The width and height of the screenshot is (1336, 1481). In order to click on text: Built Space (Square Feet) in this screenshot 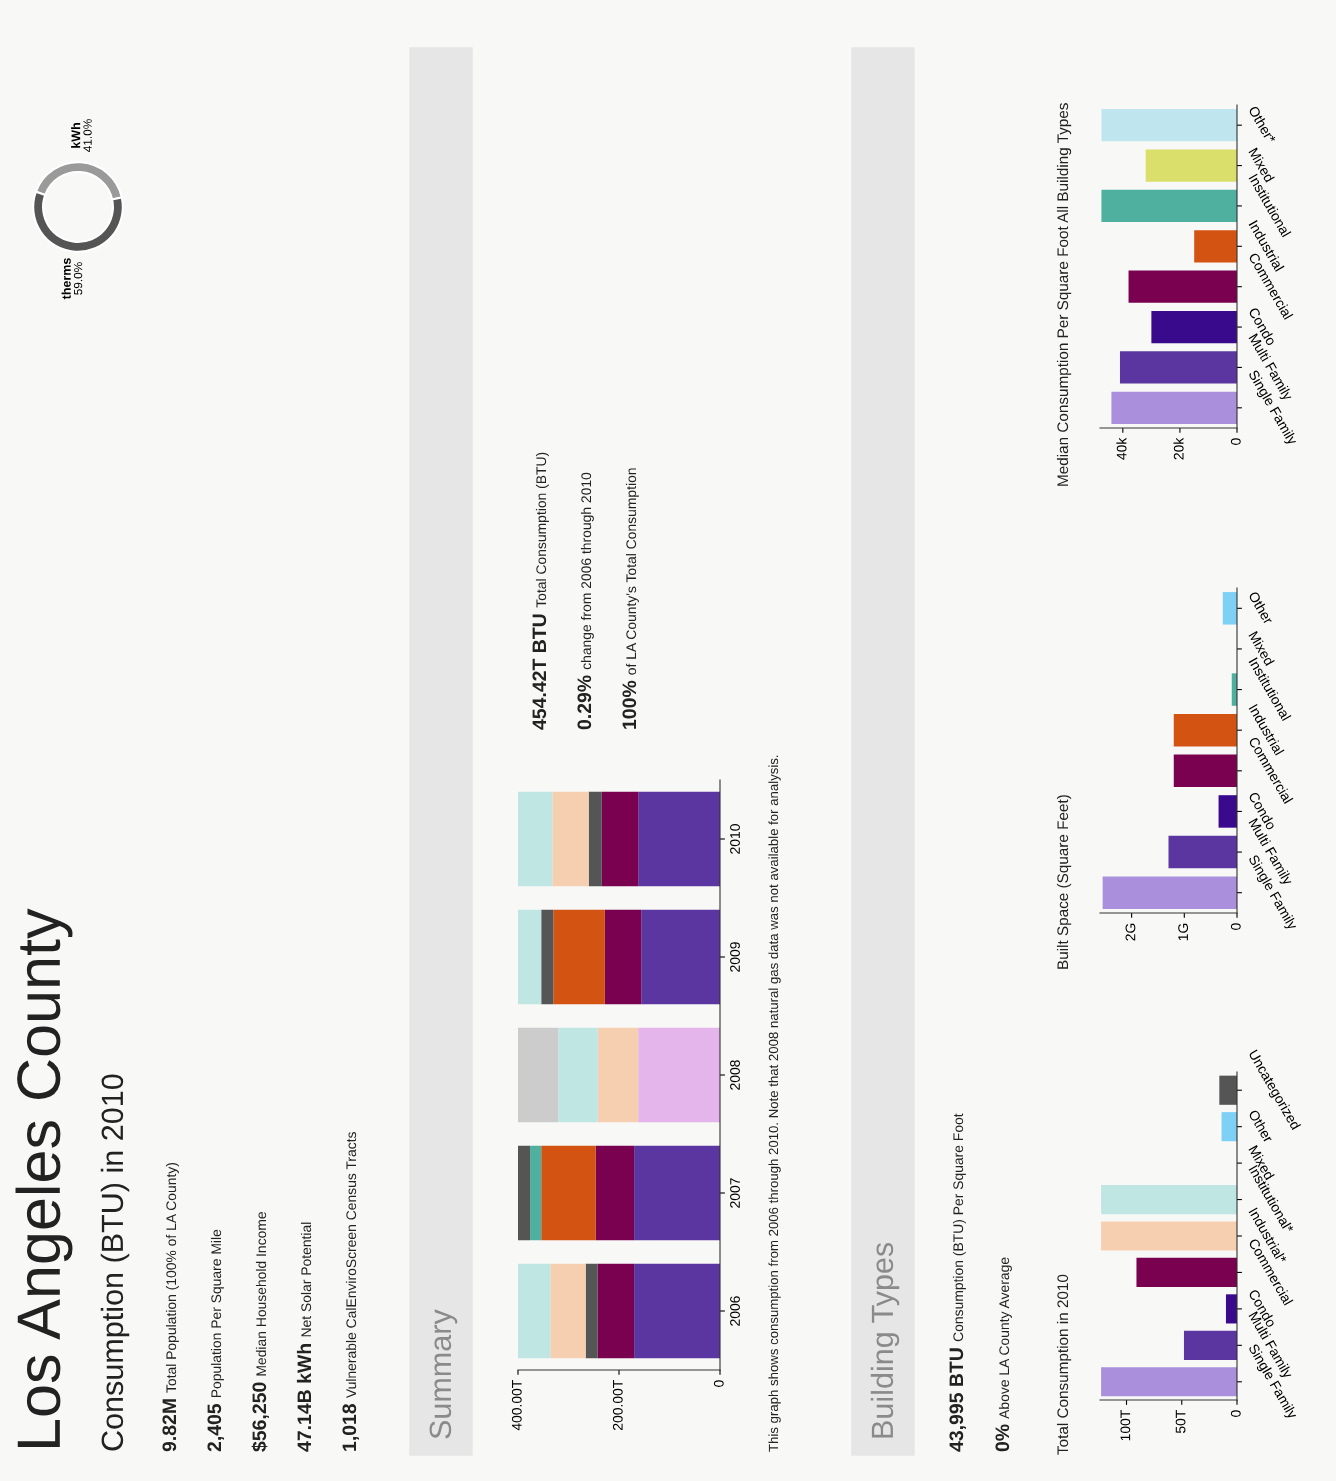, I will do `click(1064, 882)`.